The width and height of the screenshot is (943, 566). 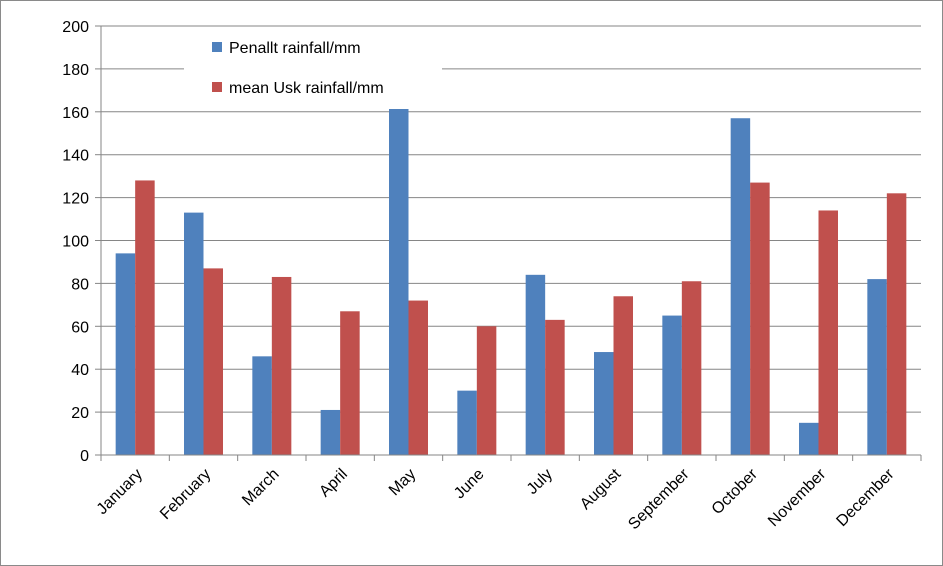 I want to click on legend-label-penallt: Penallt rainfall/mm, so click(x=295, y=48).